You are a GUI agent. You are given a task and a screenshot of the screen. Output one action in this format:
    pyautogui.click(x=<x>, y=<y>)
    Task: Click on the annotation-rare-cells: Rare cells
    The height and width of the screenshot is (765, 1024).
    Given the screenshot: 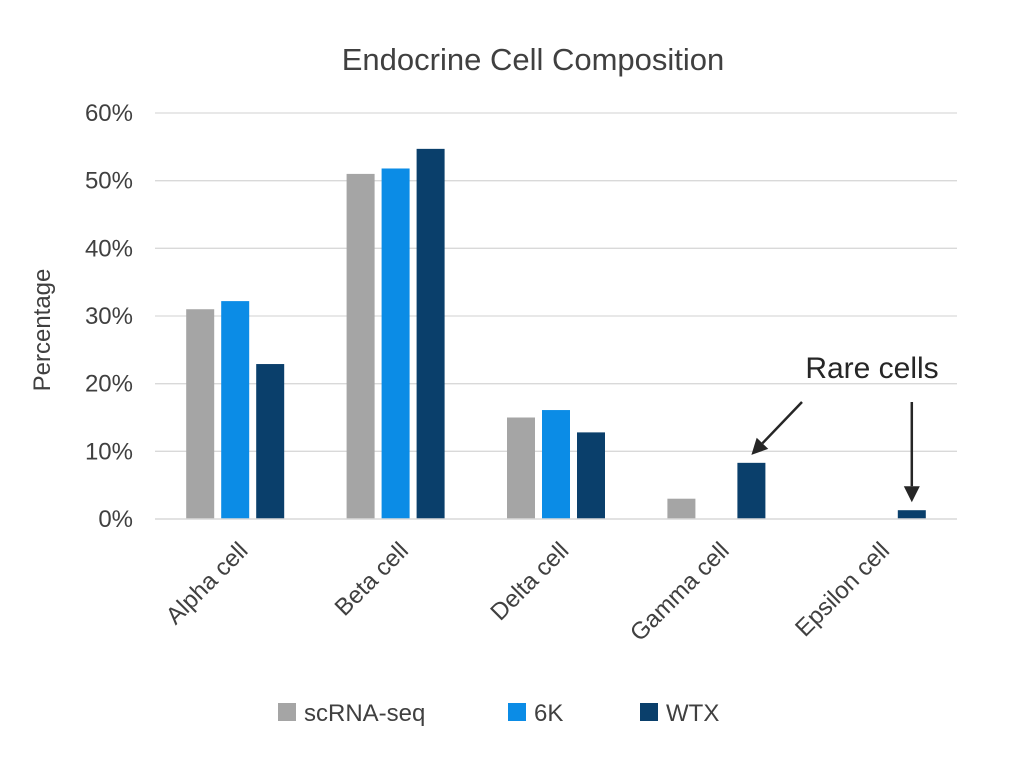 What is the action you would take?
    pyautogui.click(x=871, y=368)
    